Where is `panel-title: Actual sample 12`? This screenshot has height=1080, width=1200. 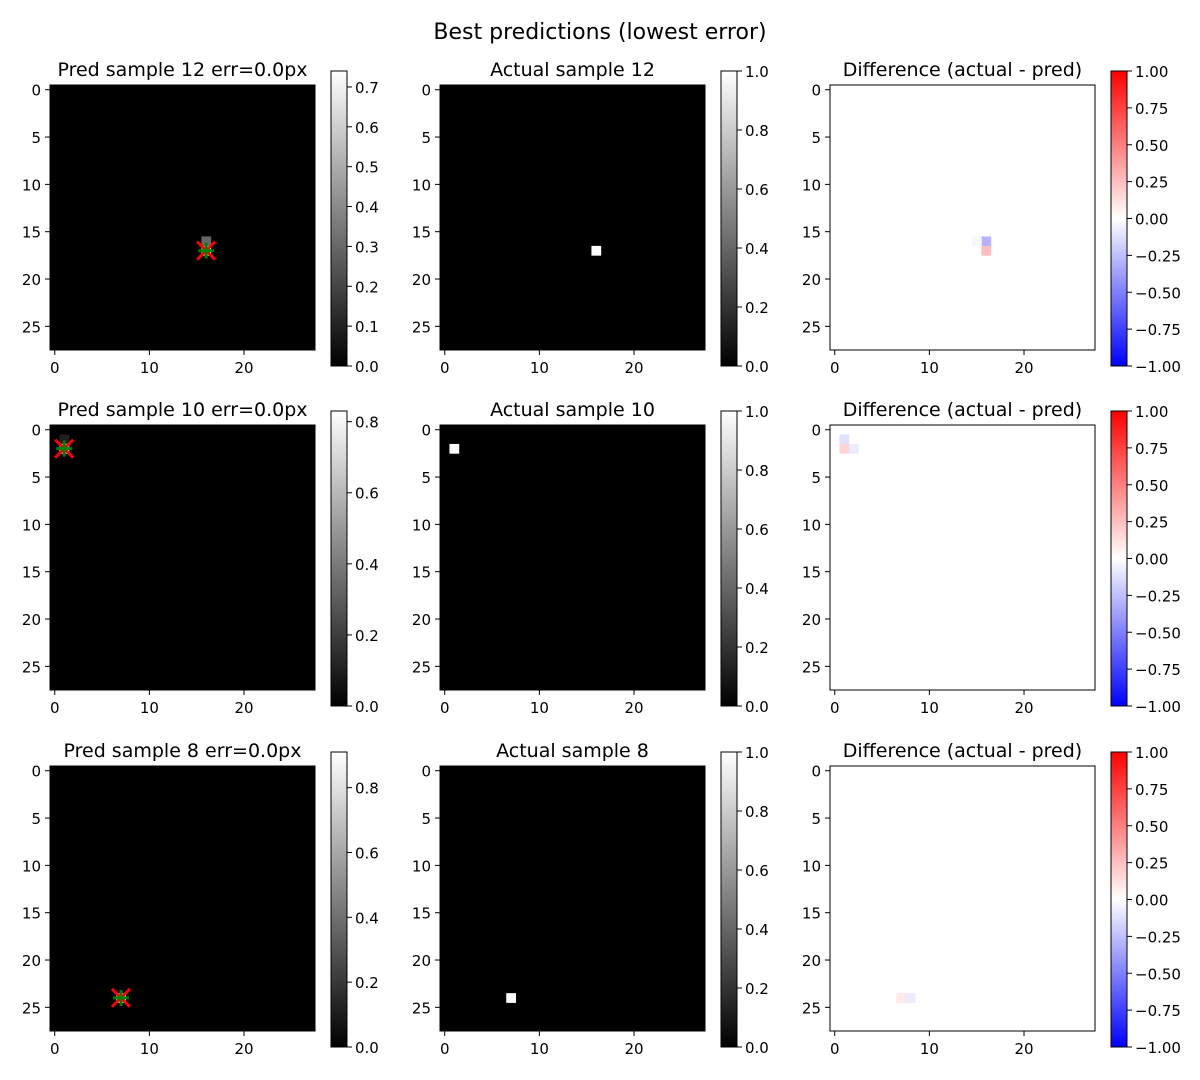 panel-title: Actual sample 12 is located at coordinates (572, 70).